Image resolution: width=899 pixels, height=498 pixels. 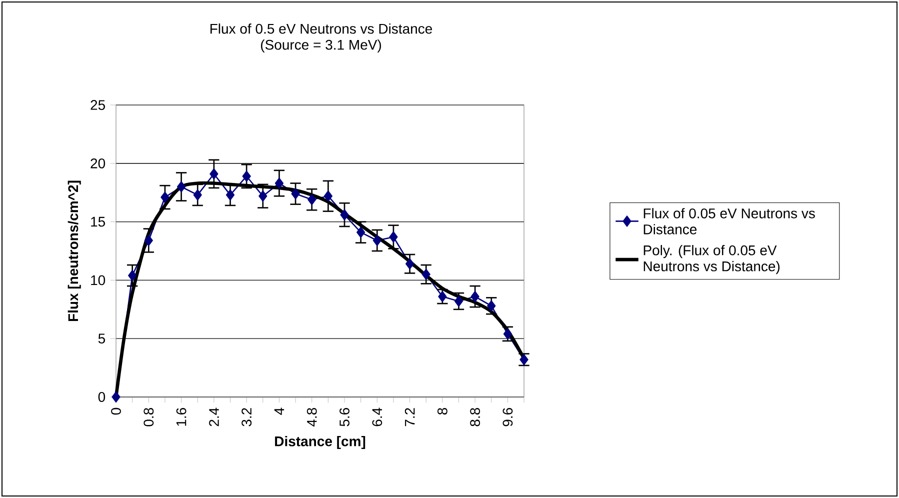 I want to click on x-tick-label: 5.6, so click(x=345, y=417).